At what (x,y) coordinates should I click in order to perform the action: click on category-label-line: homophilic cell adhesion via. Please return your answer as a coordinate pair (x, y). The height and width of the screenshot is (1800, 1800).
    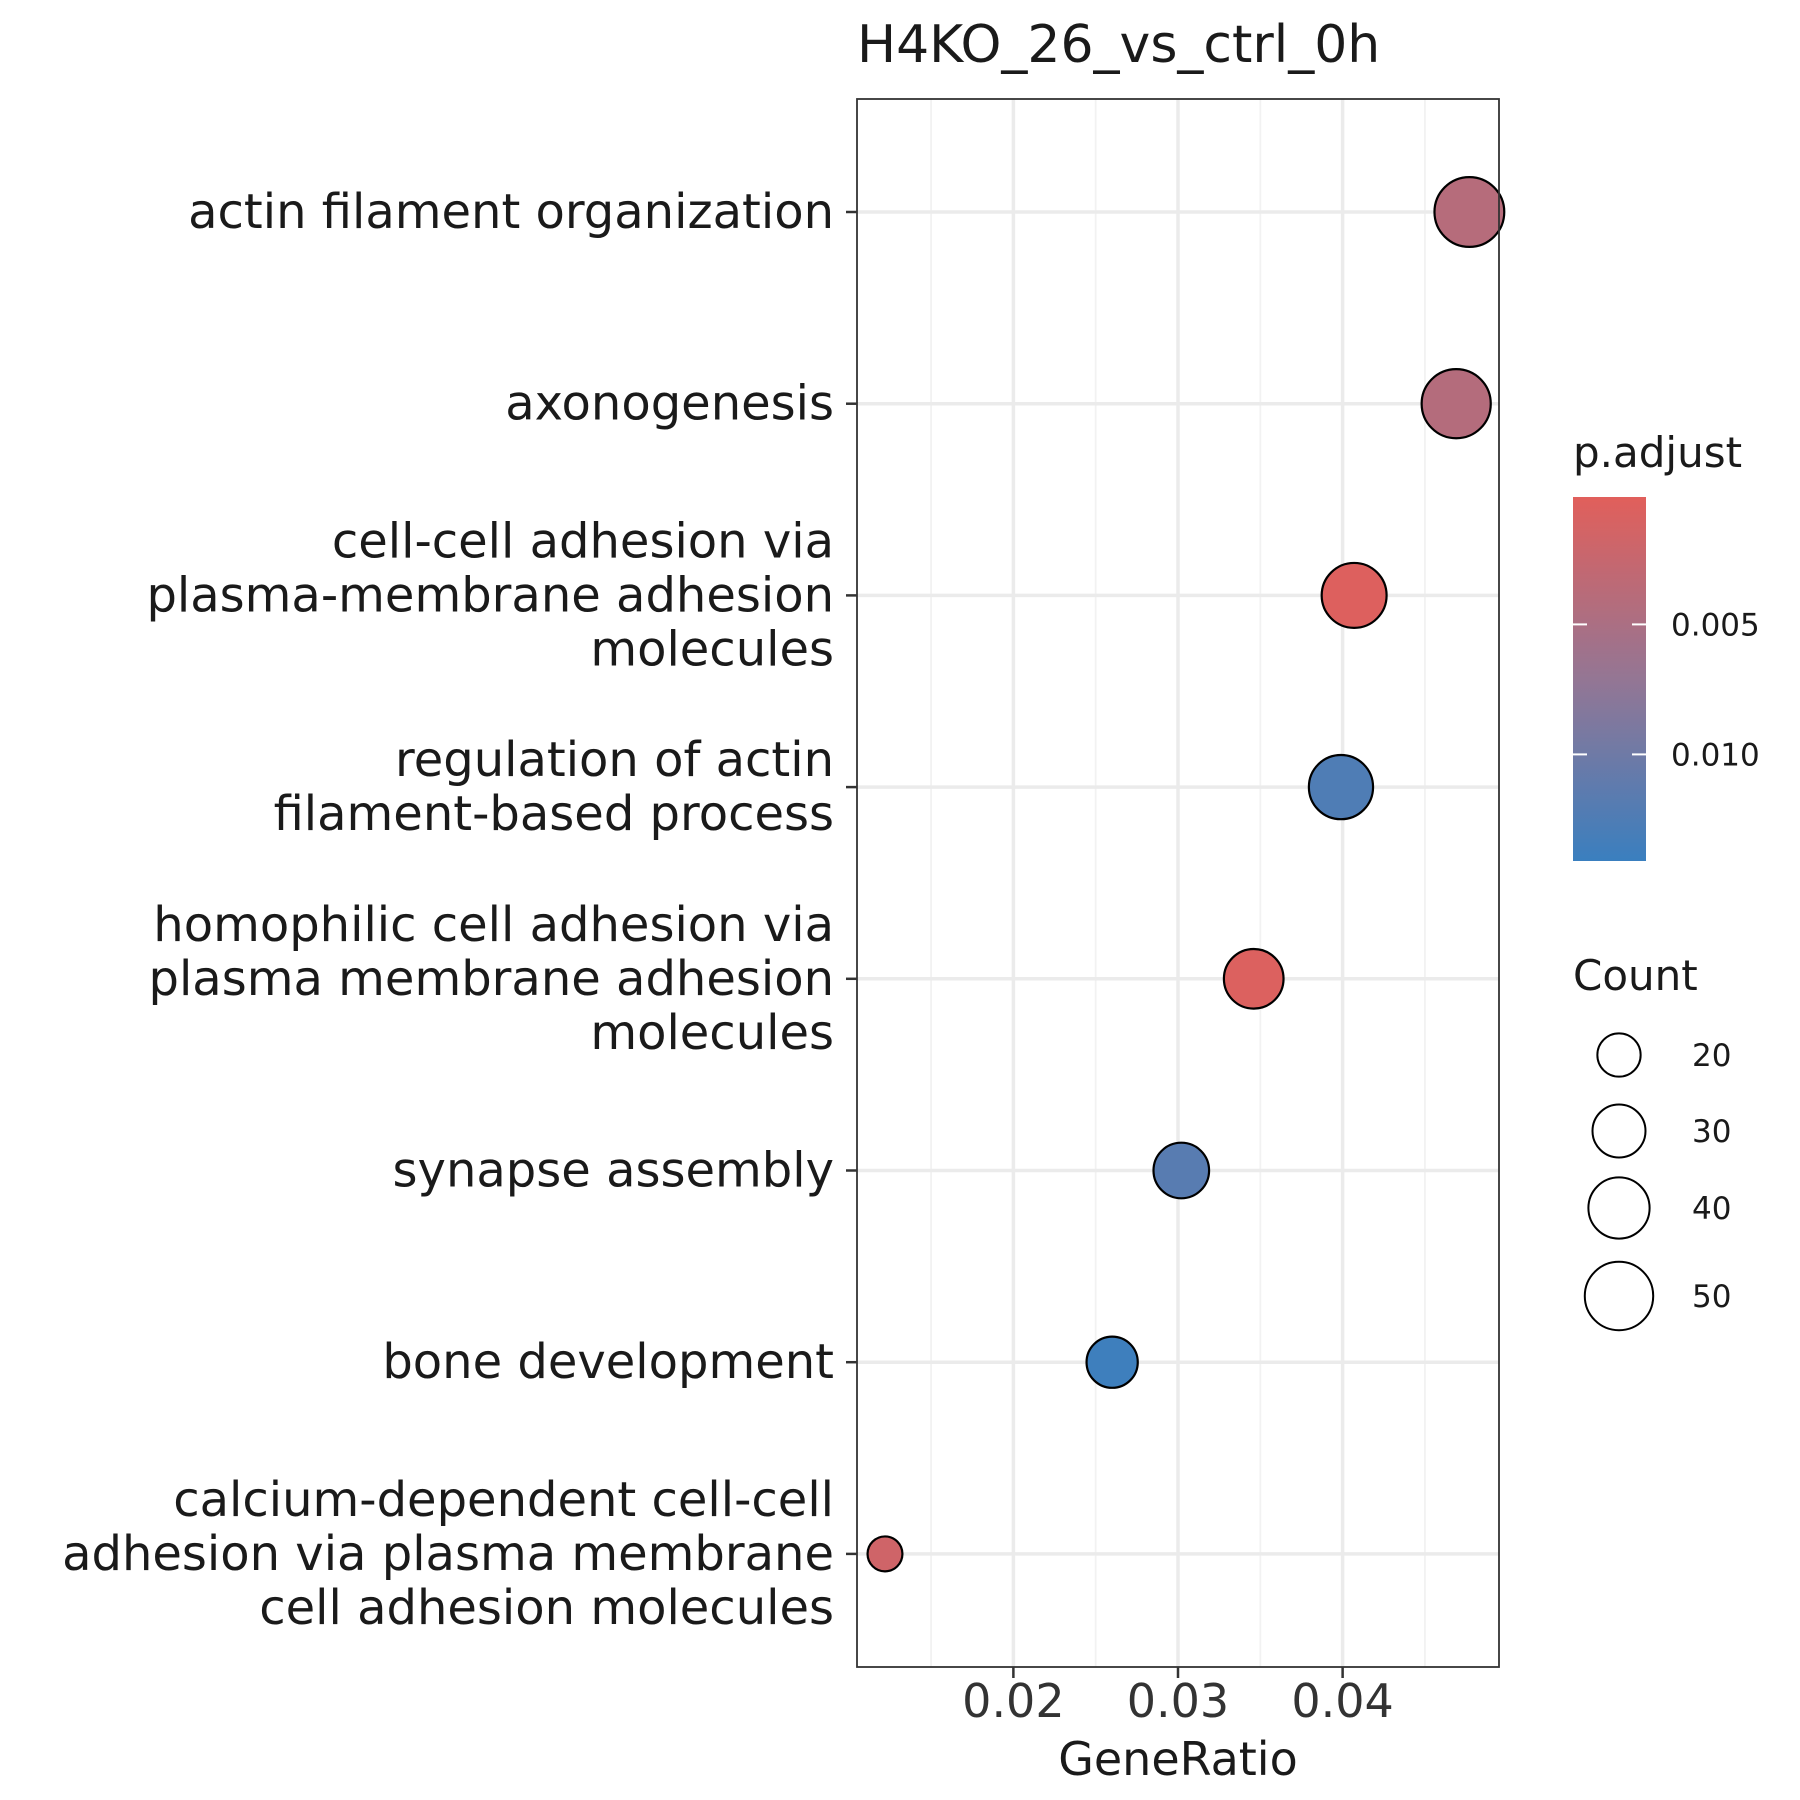
    Looking at the image, I should click on (493, 925).